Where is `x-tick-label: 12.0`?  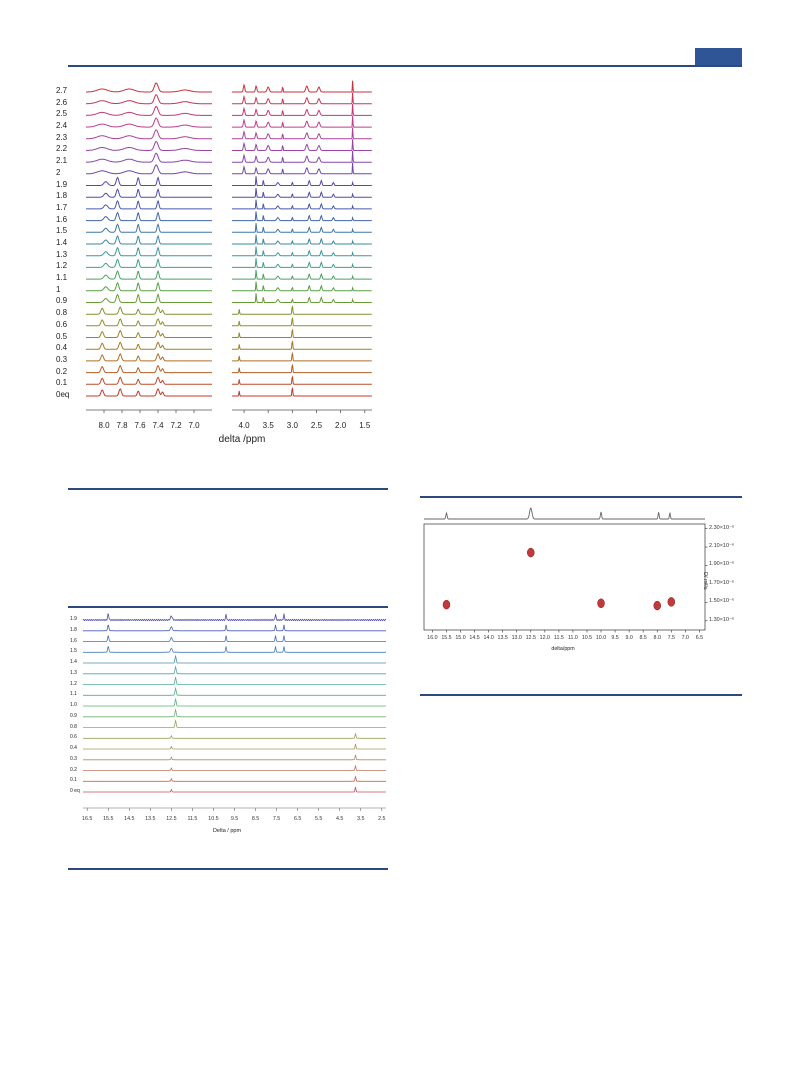 x-tick-label: 12.0 is located at coordinates (544, 638).